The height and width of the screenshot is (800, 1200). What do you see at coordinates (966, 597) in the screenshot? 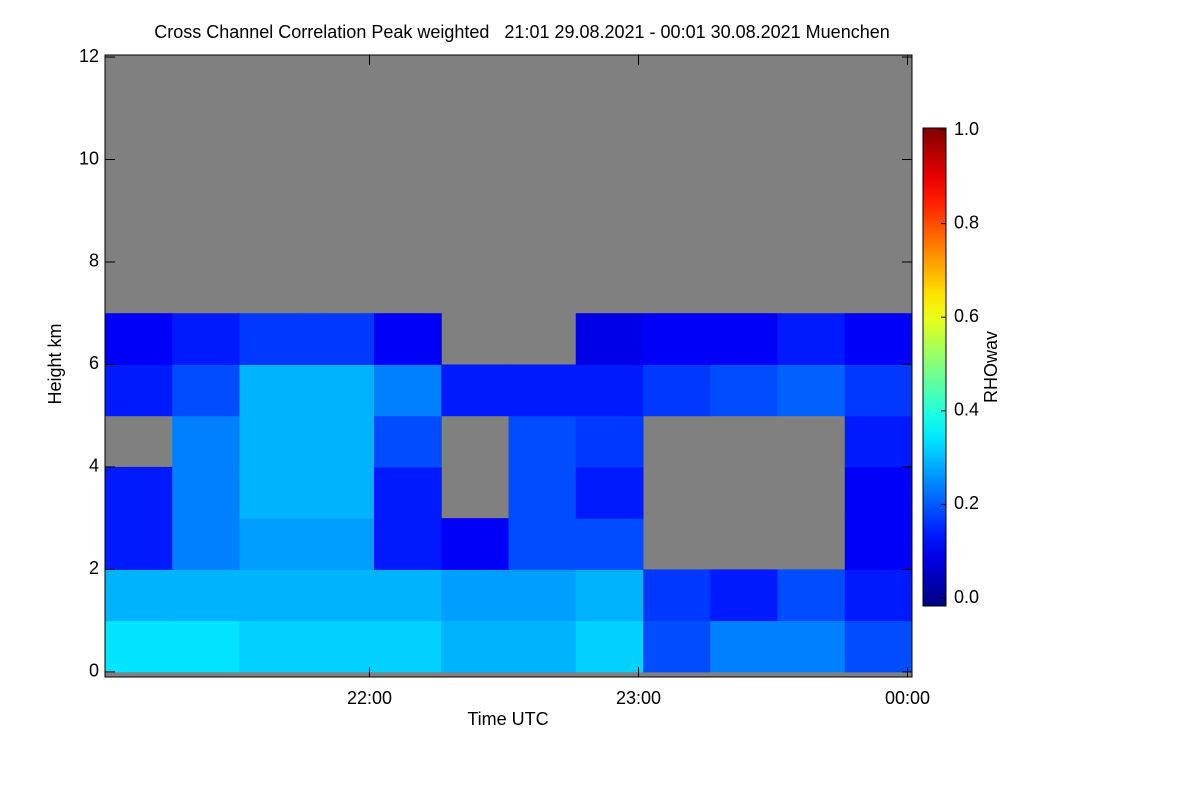
I see `colorbar-tick-label: 0.0` at bounding box center [966, 597].